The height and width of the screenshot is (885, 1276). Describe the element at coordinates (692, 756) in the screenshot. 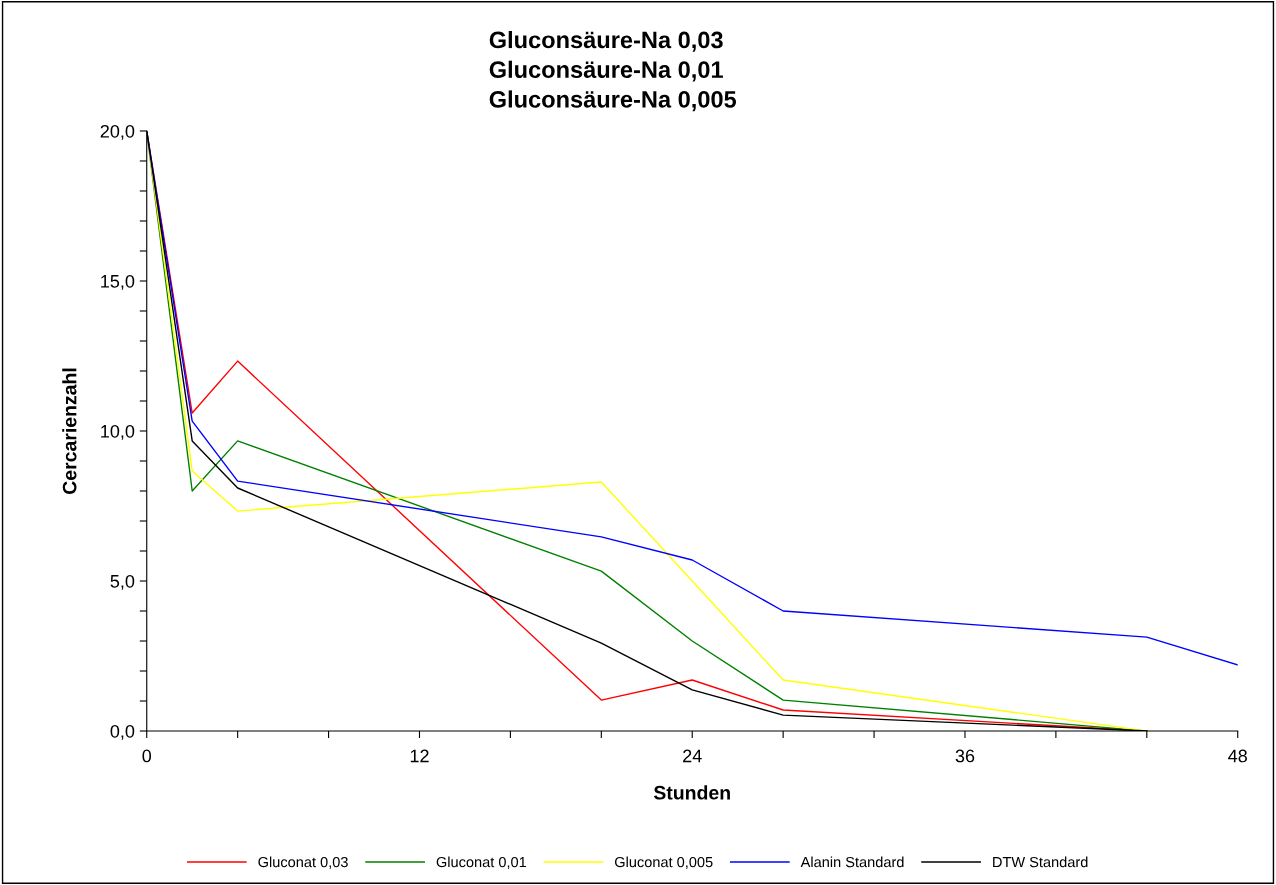

I see `x-tick-label: 24` at that location.